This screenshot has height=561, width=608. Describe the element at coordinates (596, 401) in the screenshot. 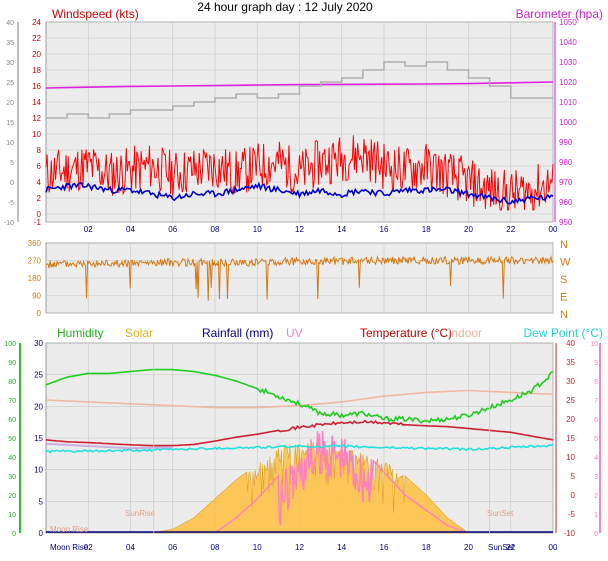

I see `uv-tick-label: 7` at that location.